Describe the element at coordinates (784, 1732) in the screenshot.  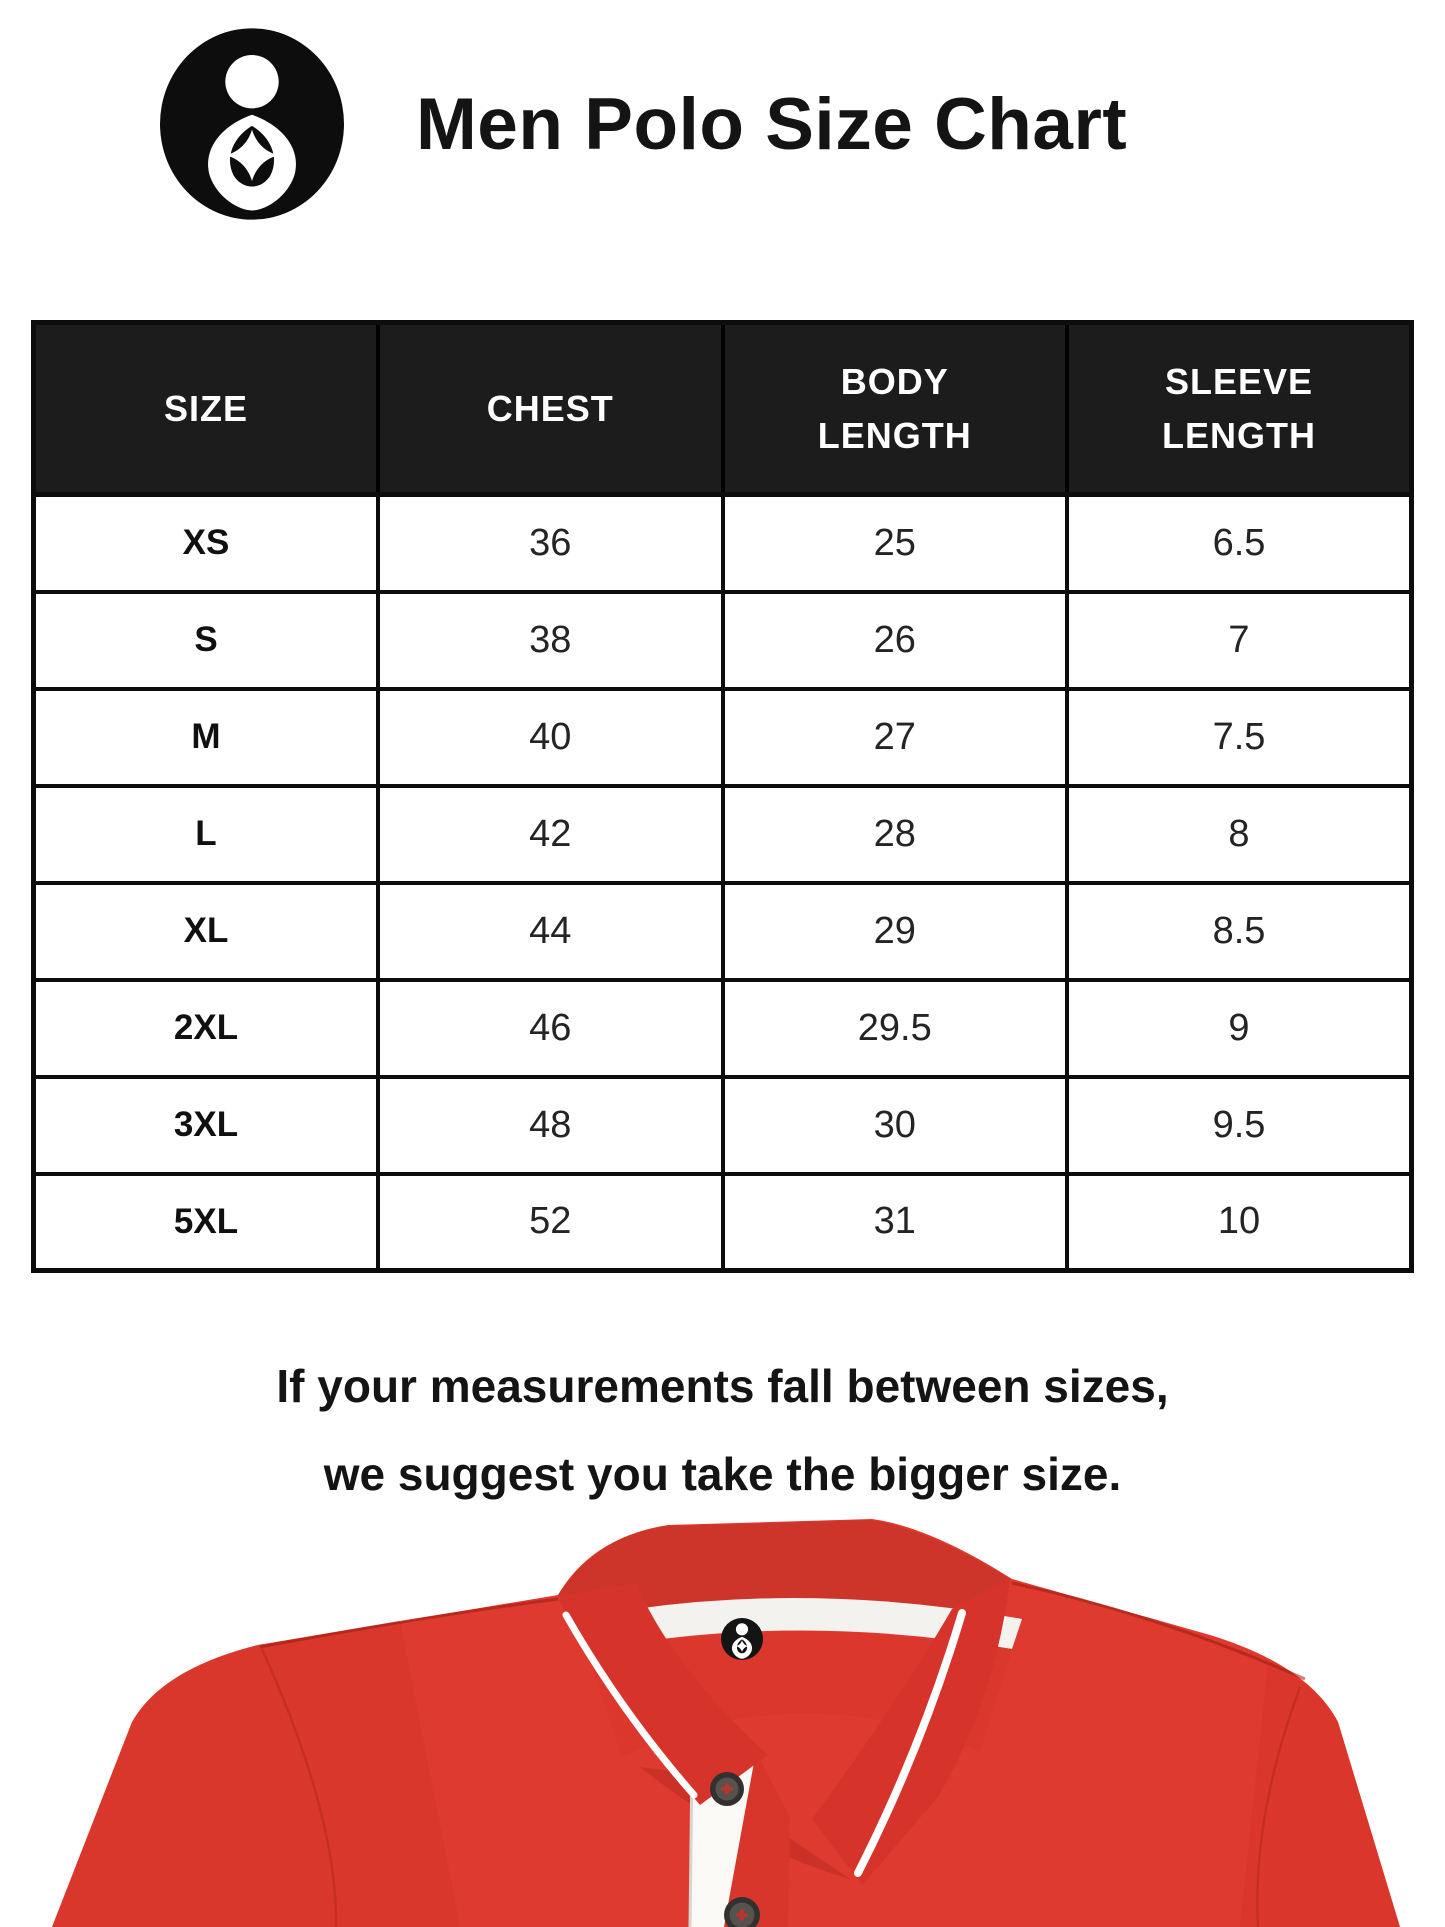
I see `shirt-collar` at that location.